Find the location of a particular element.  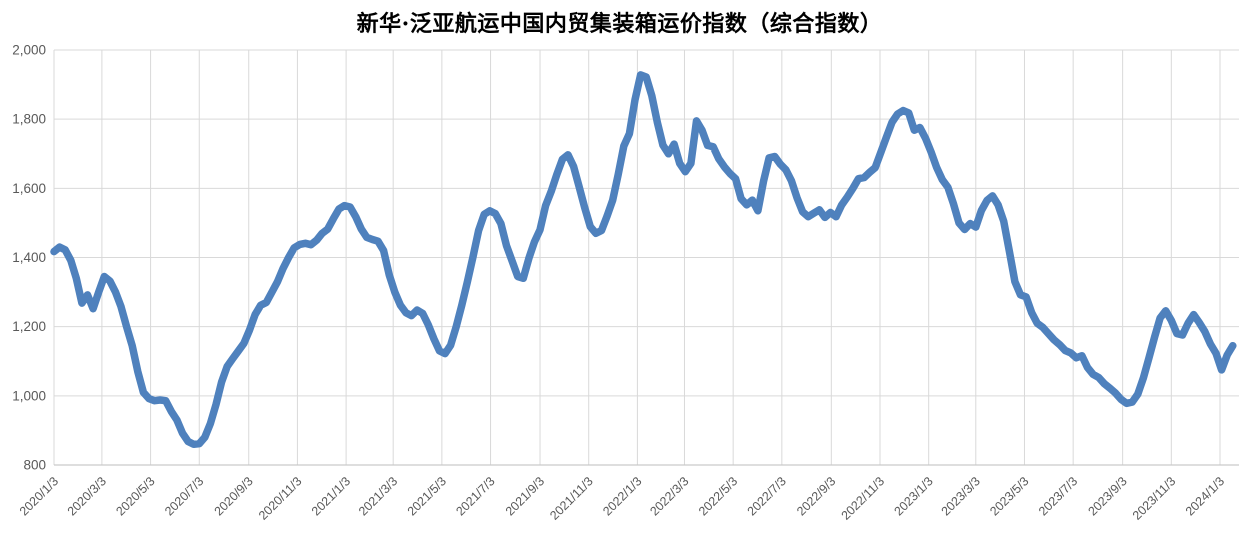

y-axis-tick-labels: 800 1,000 1,200 1,400 1,600 1,800 2,000 is located at coordinates (29, 258).